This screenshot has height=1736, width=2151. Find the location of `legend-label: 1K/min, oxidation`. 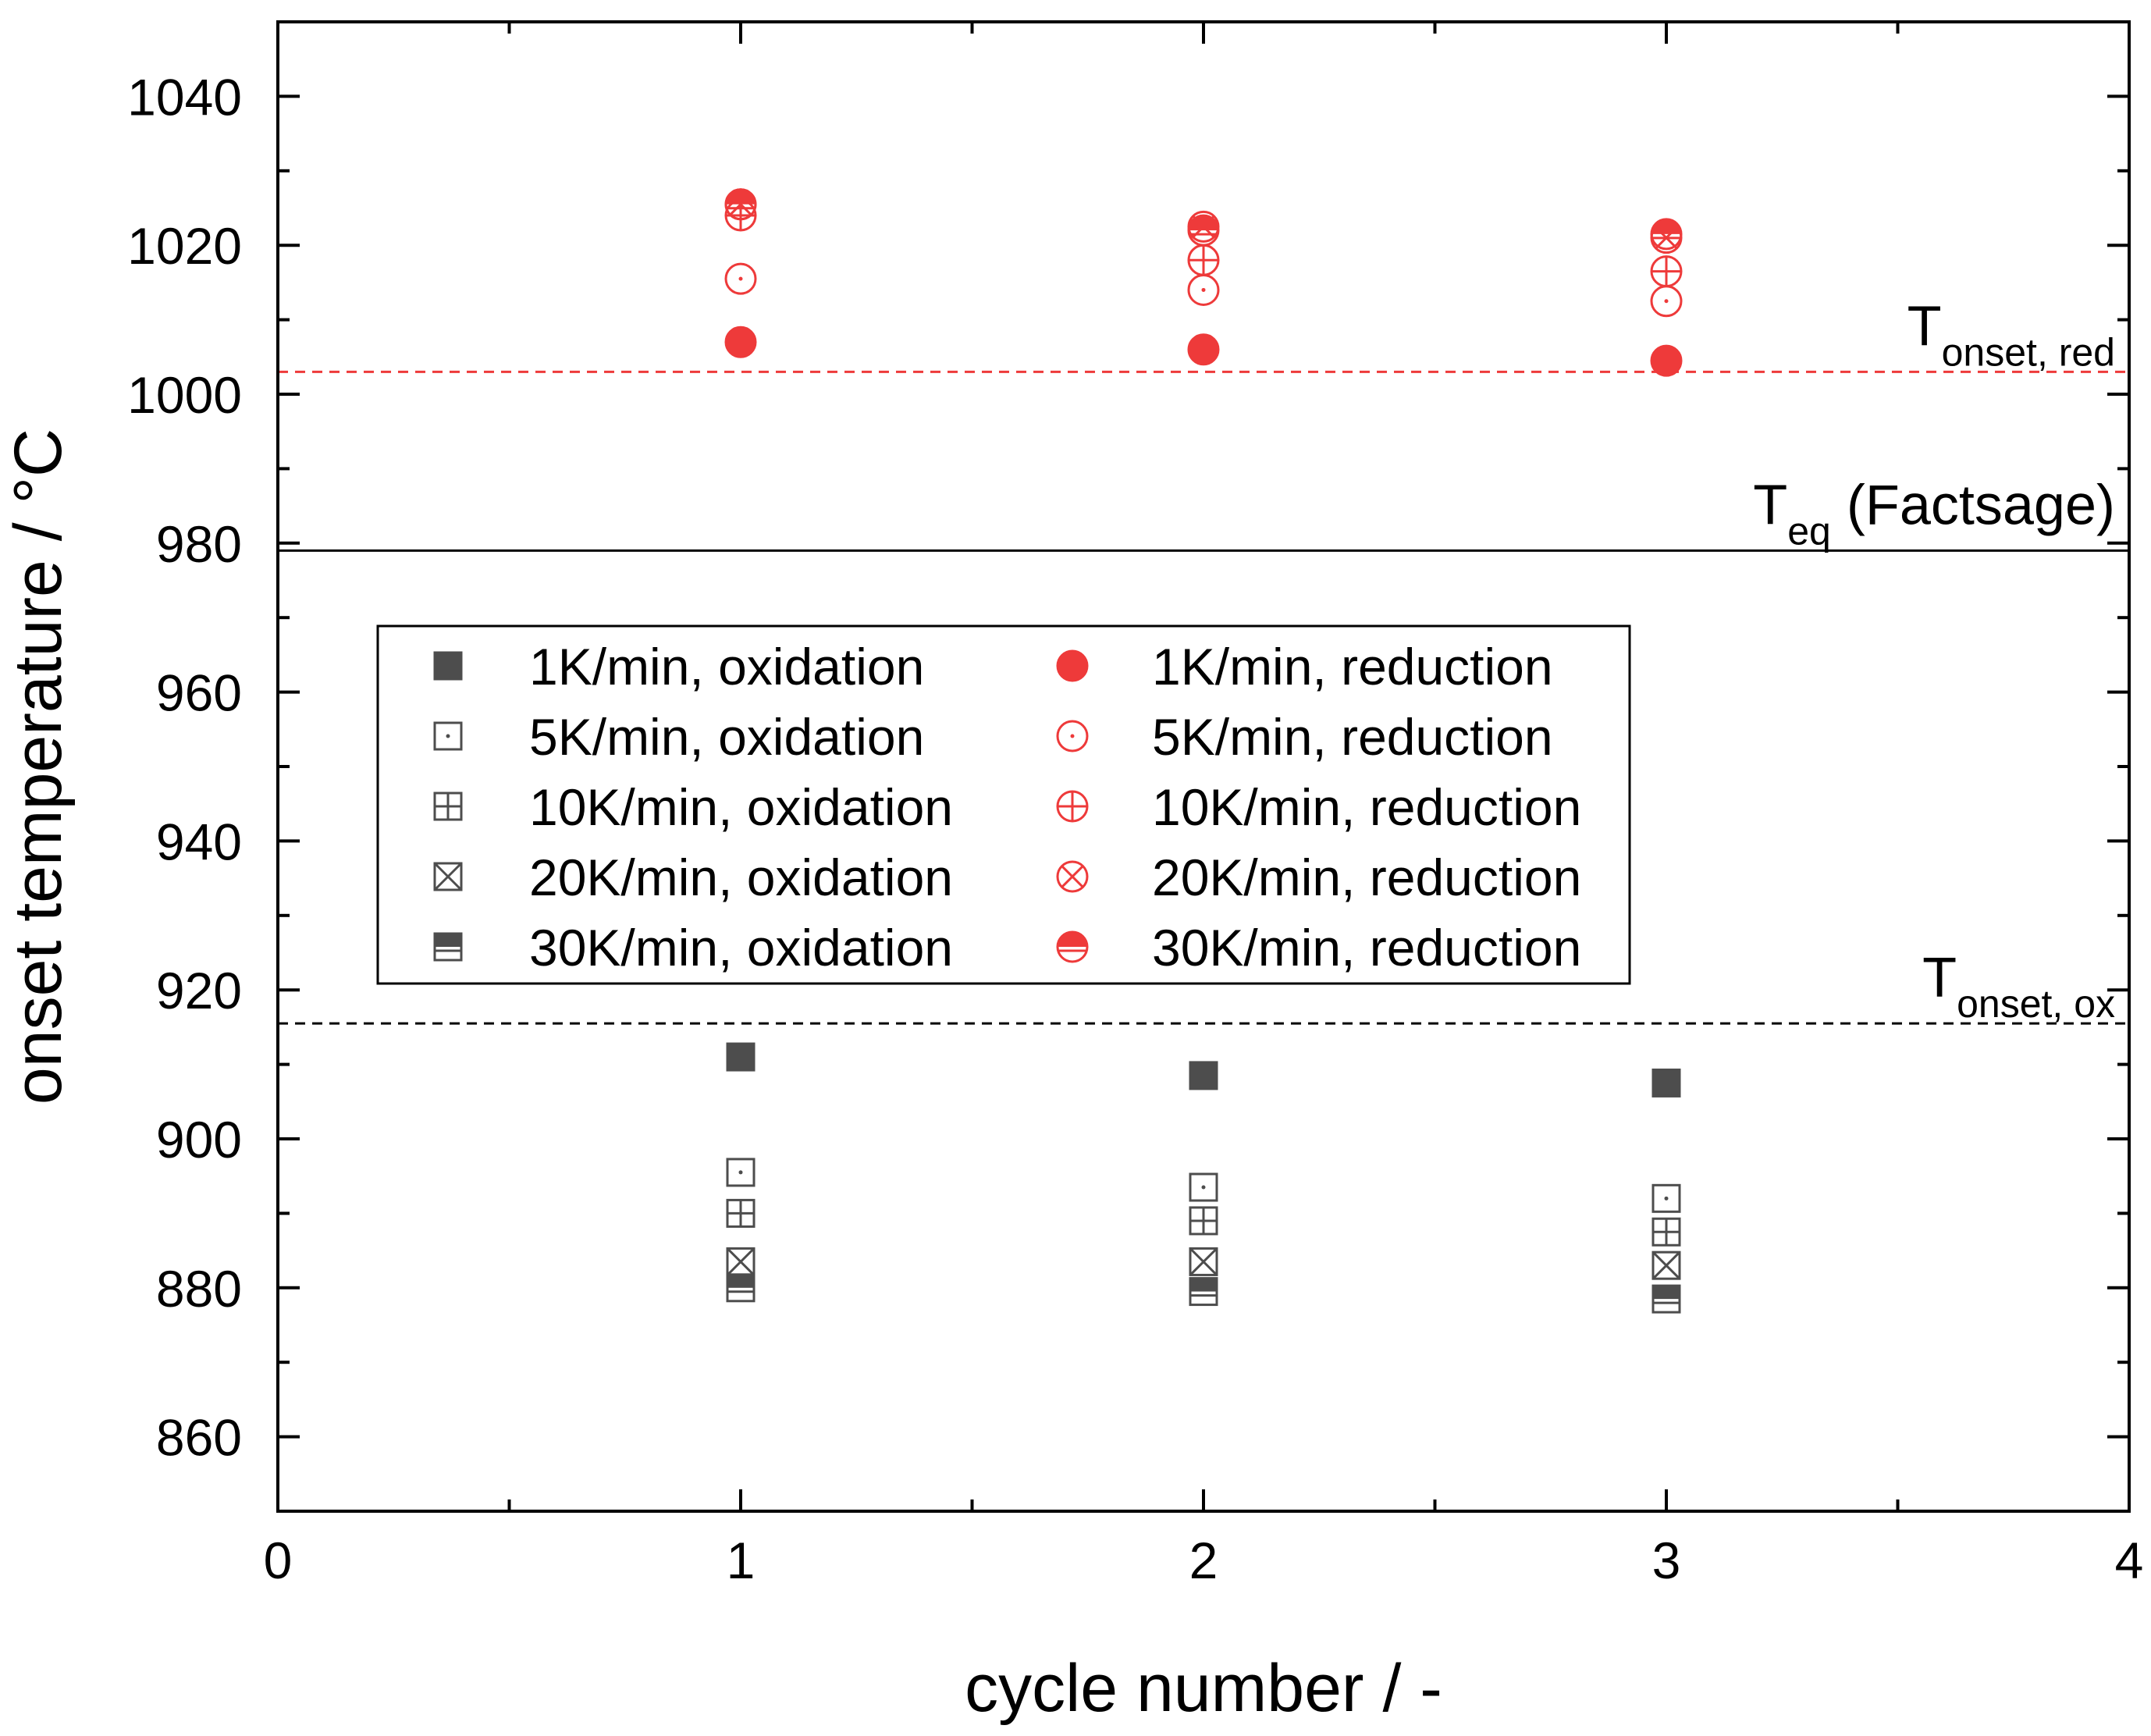

legend-label: 1K/min, oxidation is located at coordinates (726, 666).